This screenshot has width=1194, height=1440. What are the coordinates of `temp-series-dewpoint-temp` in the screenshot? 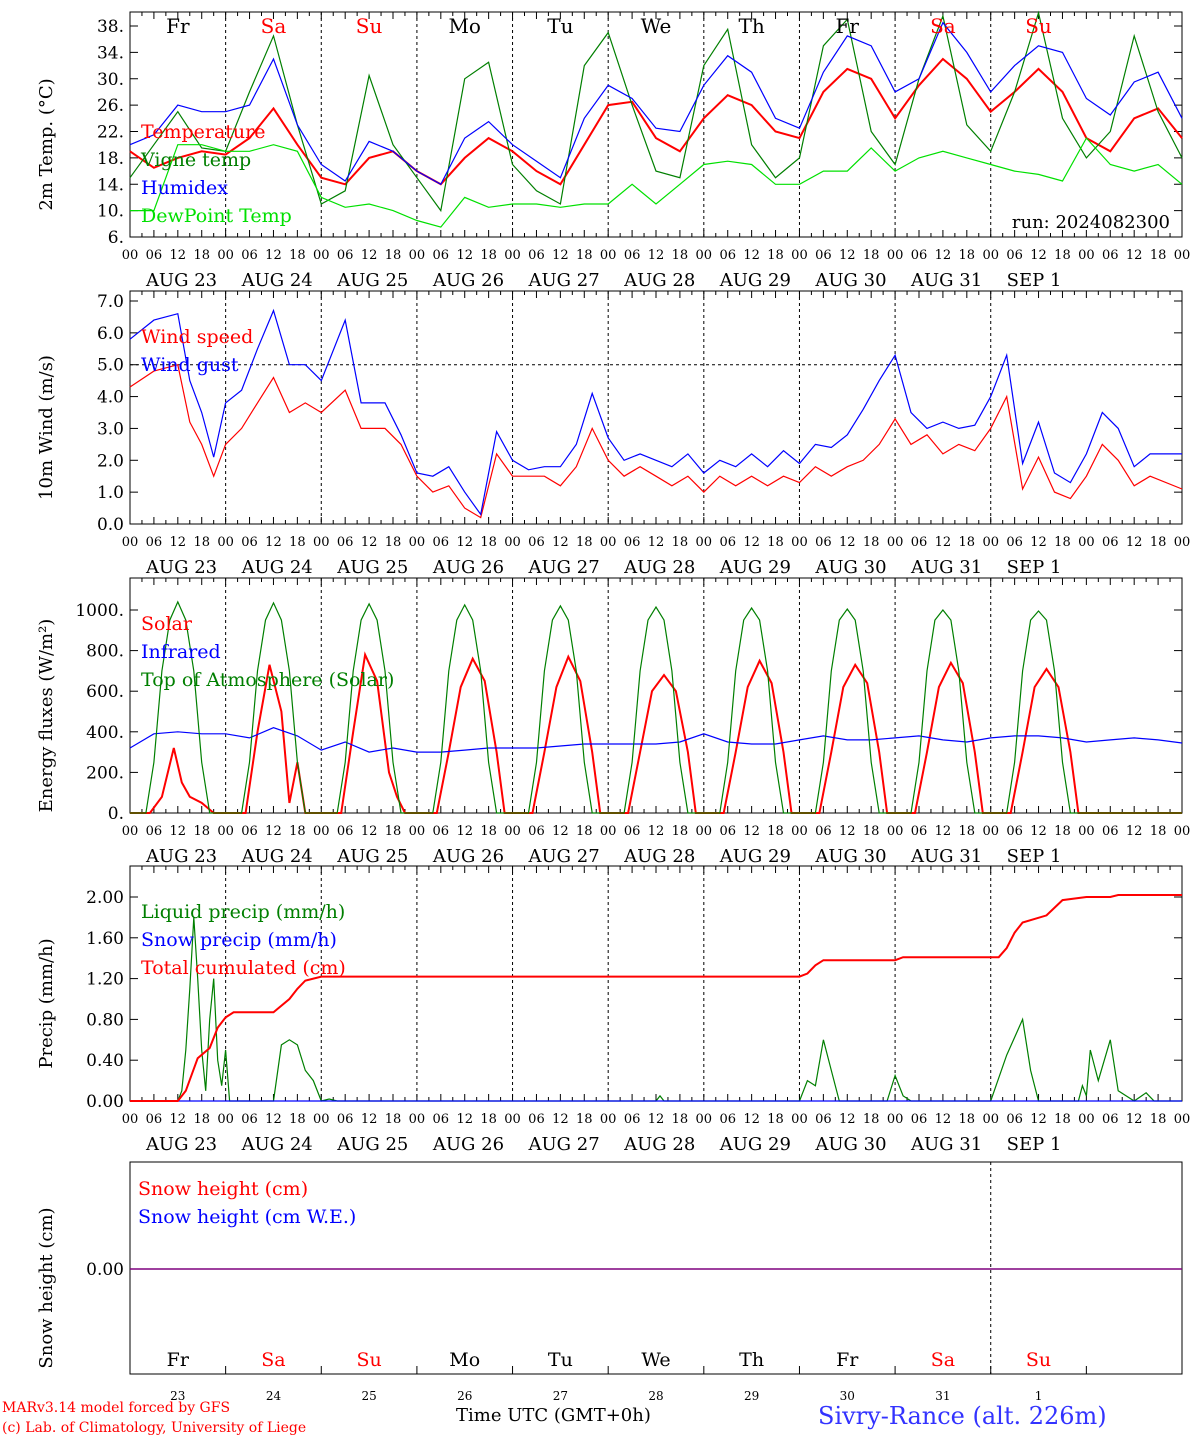 It's located at (656, 182).